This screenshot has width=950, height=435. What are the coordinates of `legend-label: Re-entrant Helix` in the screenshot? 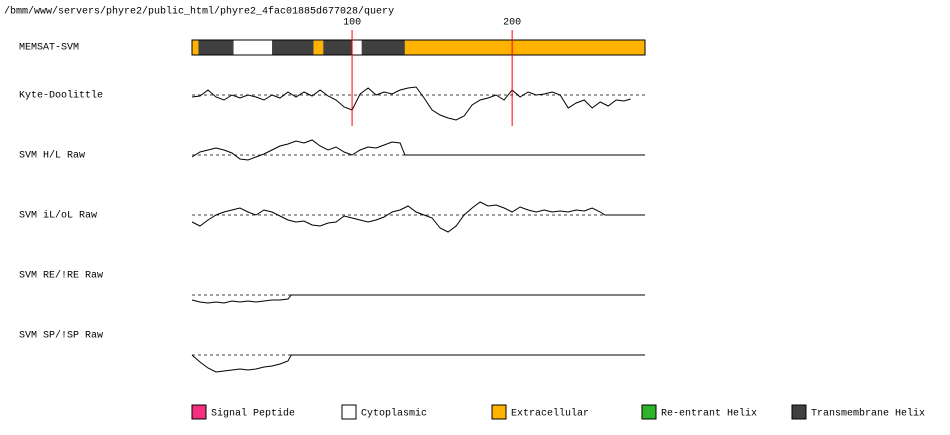 It's located at (709, 414).